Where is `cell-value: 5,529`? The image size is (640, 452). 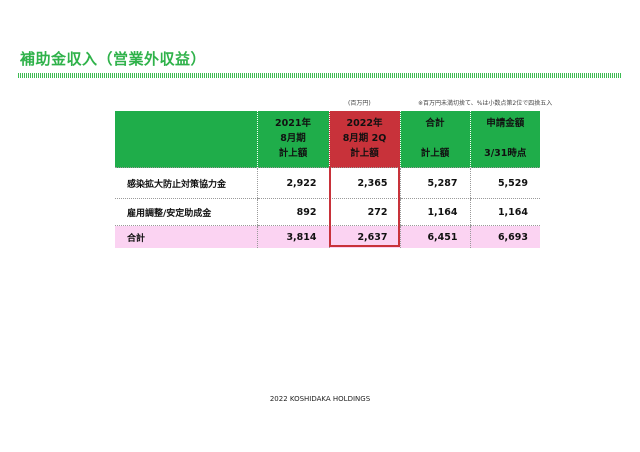
cell-value: 5,529 is located at coordinates (504, 183).